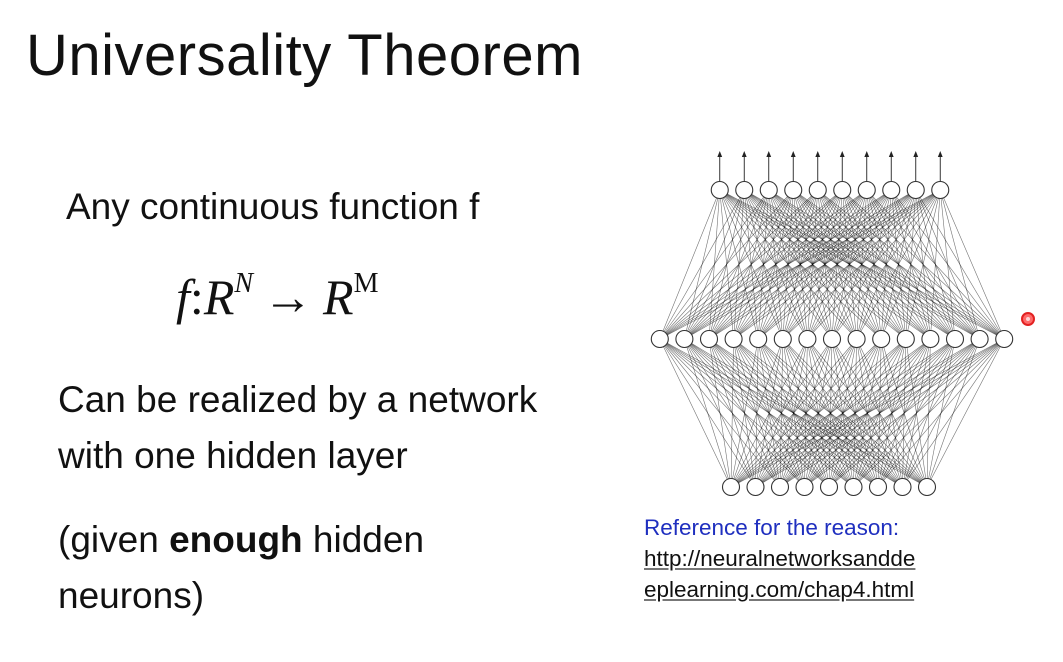  Describe the element at coordinates (304, 55) in the screenshot. I see `slide-title: Universality Theorem` at that location.